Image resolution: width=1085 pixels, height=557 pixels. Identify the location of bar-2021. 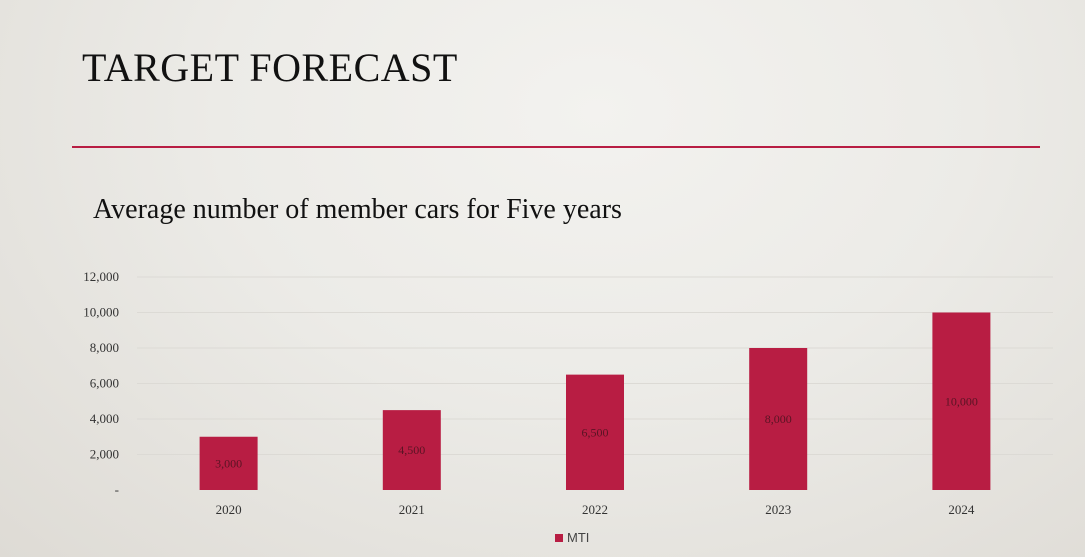
(411, 450).